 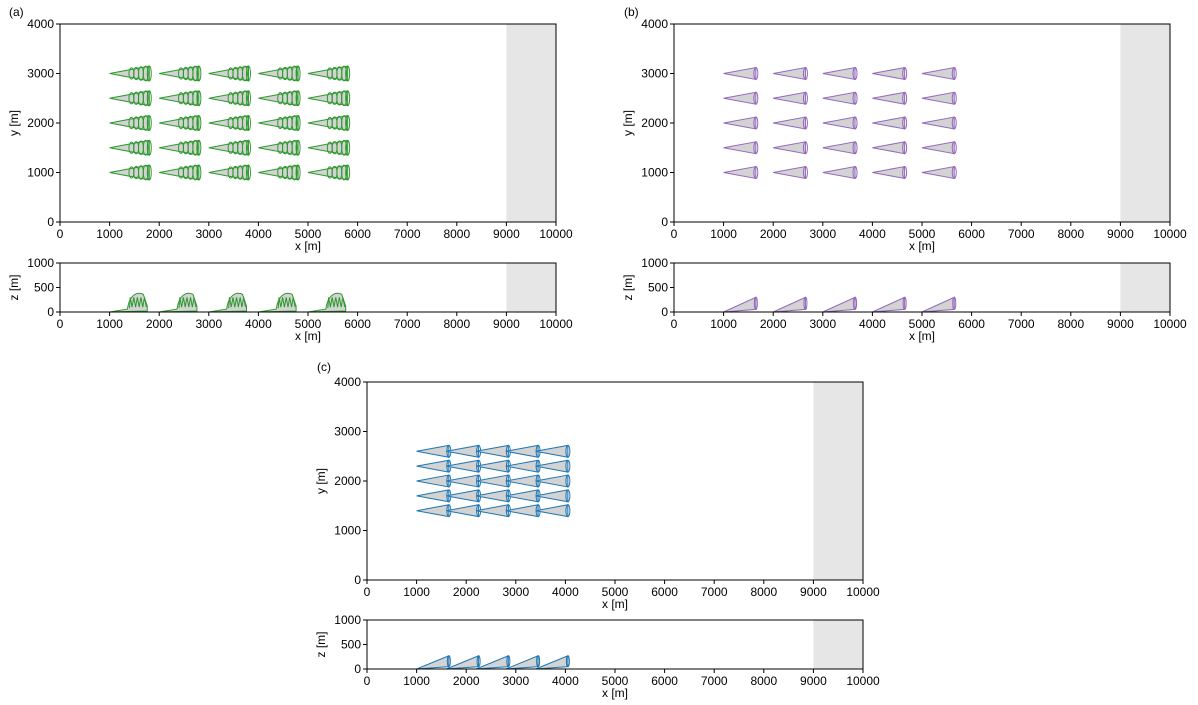 I want to click on panel-b-xy-ytick-label: 3000, so click(x=654, y=74).